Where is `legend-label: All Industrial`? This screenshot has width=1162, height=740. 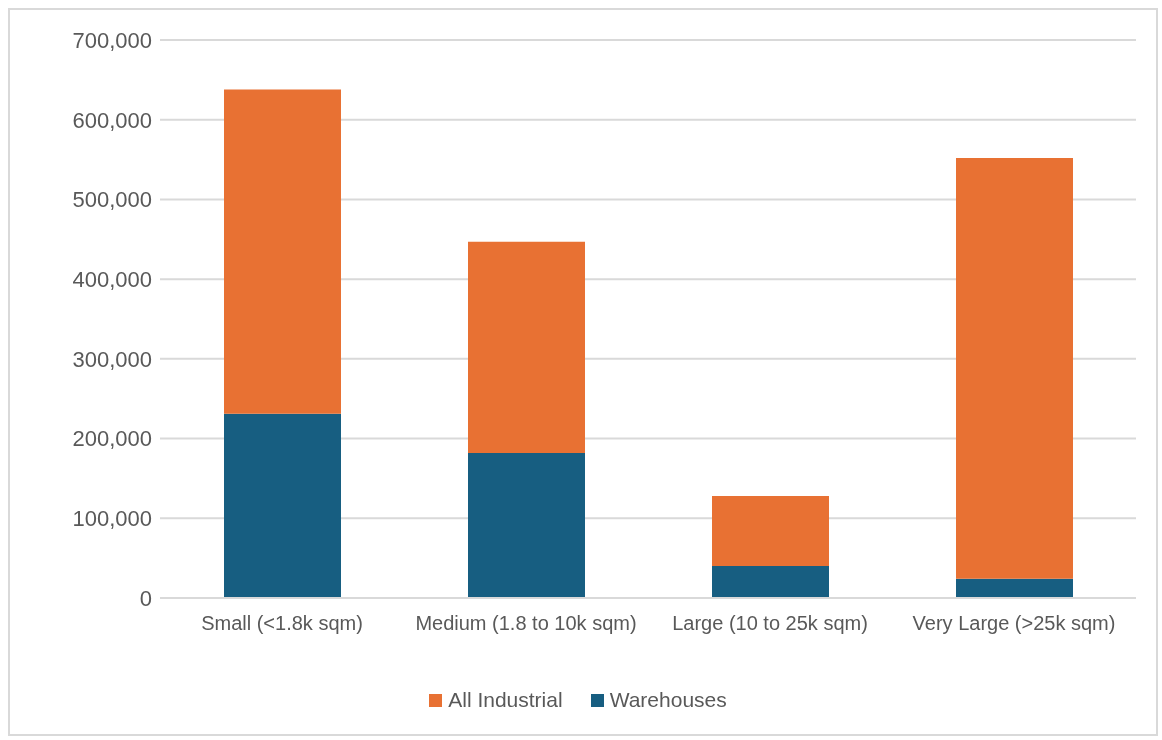
legend-label: All Industrial is located at coordinates (505, 700).